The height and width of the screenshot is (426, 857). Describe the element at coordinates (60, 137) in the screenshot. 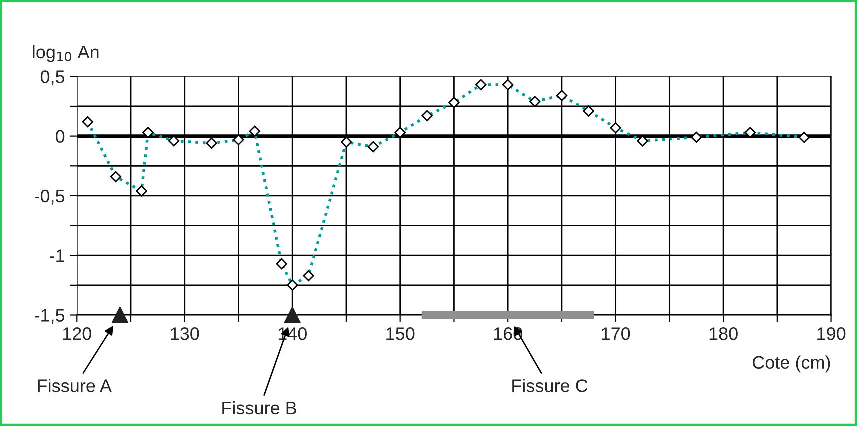

I see `y-tick-label: 0` at that location.